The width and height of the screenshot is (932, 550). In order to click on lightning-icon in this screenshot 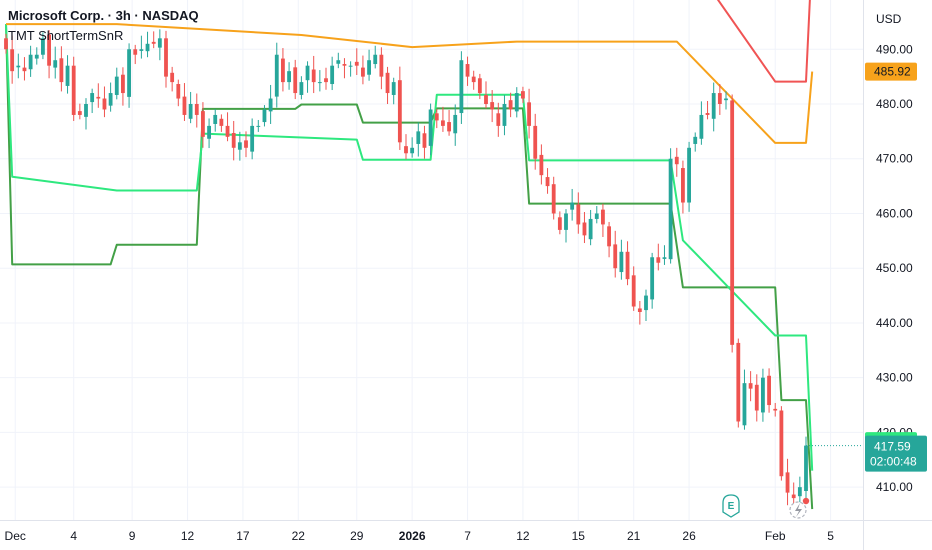, I will do `click(799, 508)`.